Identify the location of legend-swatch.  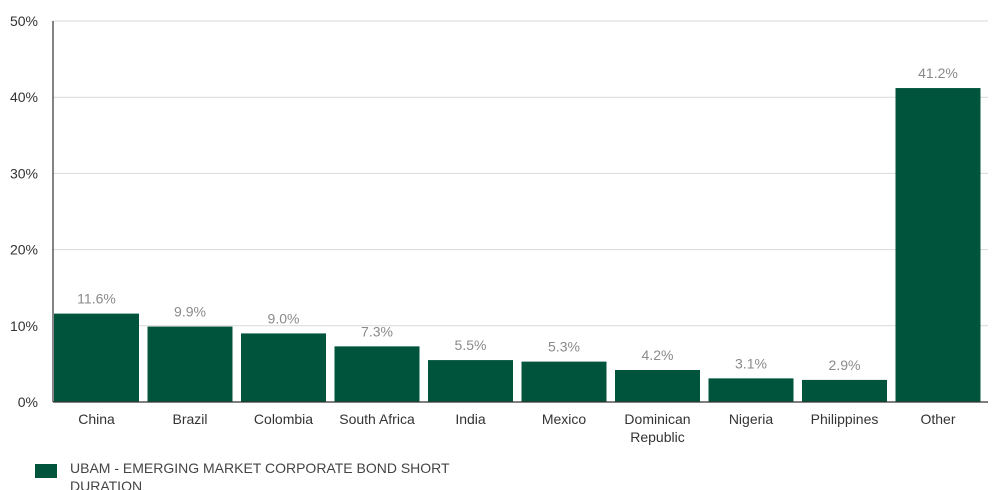
(46, 471).